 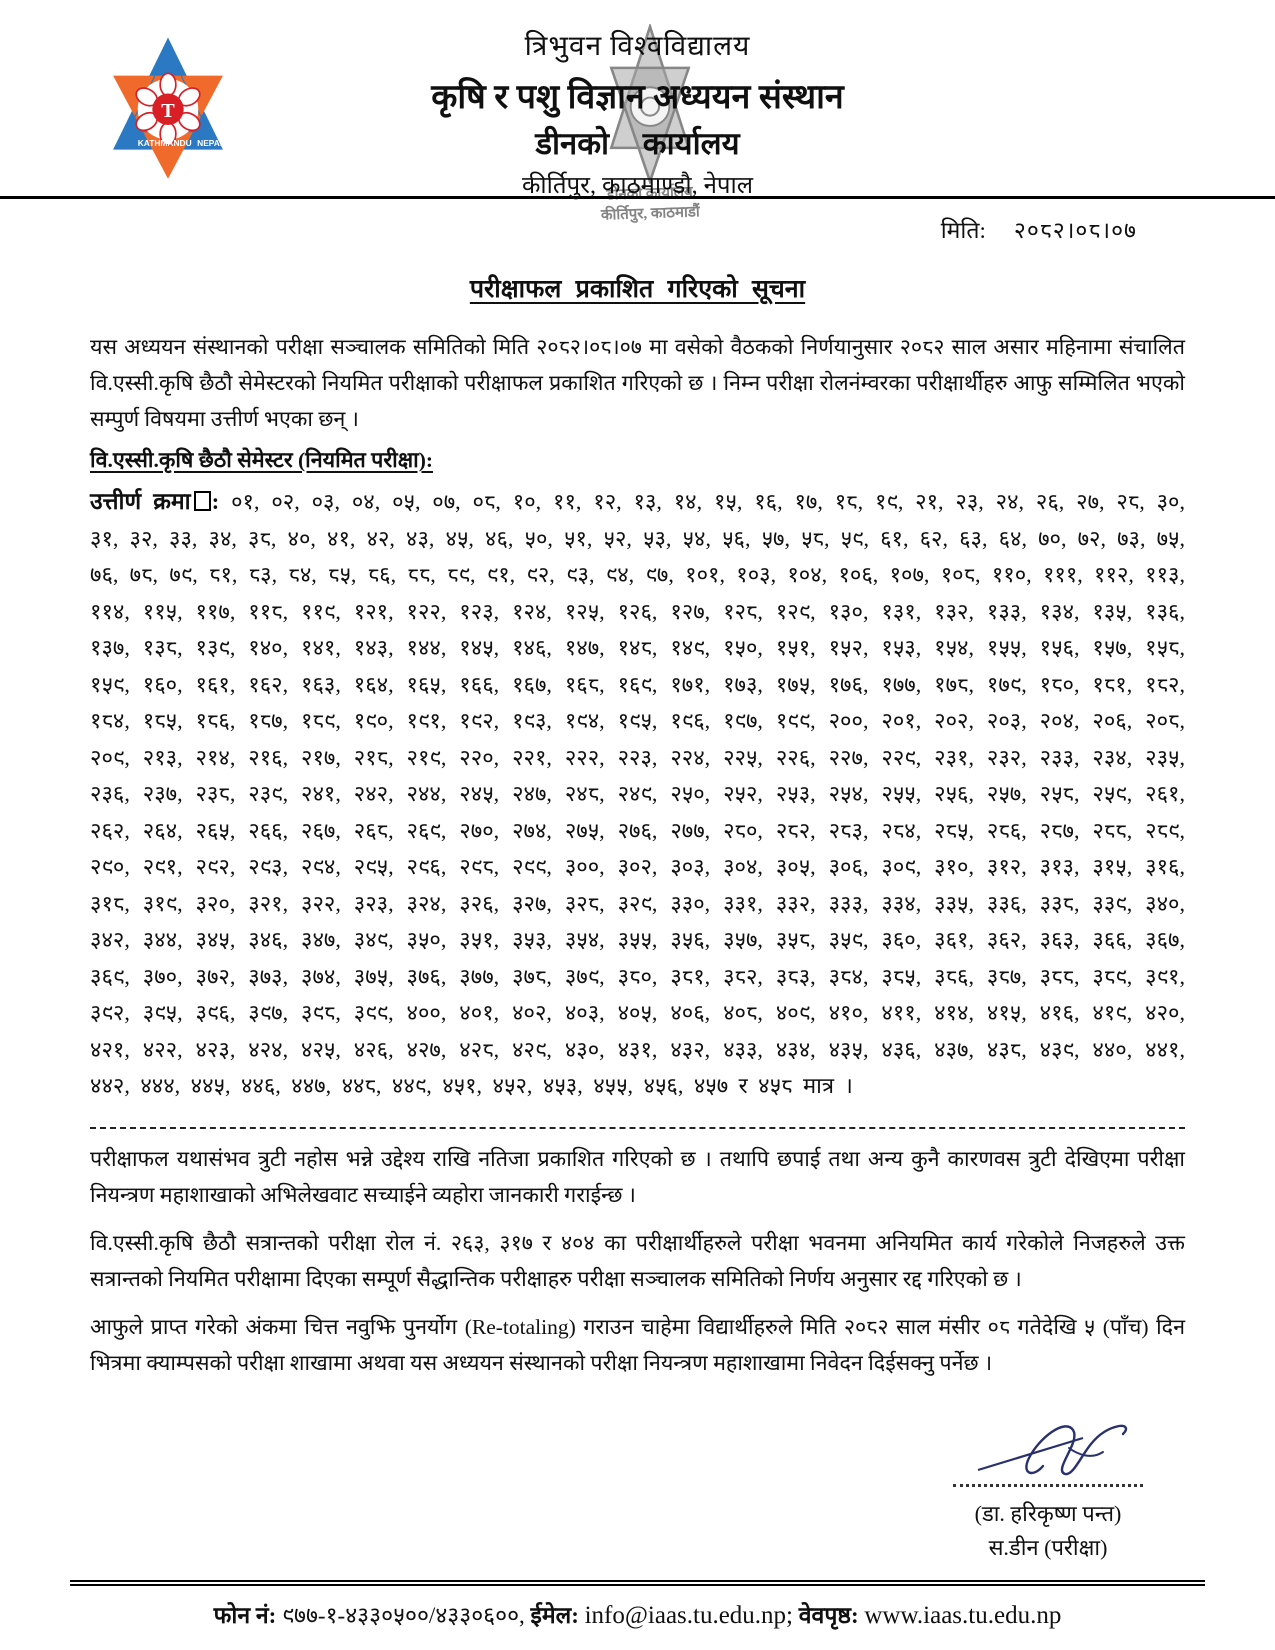 I want to click on signature-block: (डा. हरिकृष्ण पन्त) स.डीन (परीक्षा), so click(x=1048, y=1485).